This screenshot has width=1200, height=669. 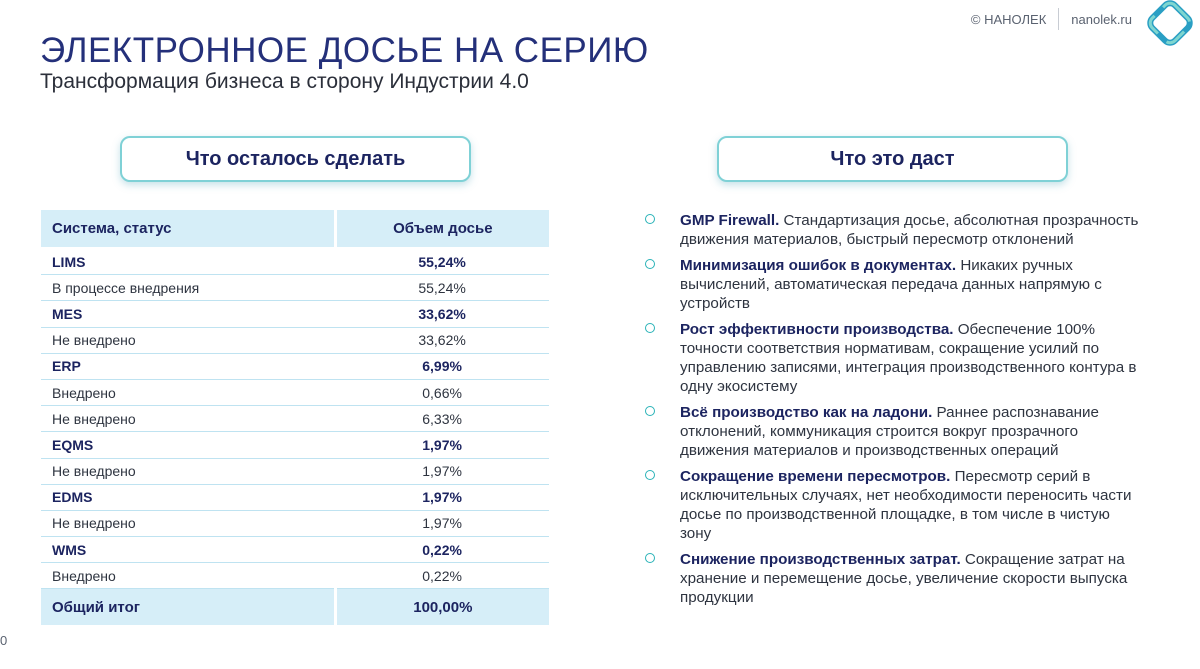 I want to click on row-value: 6,99%, so click(x=442, y=366).